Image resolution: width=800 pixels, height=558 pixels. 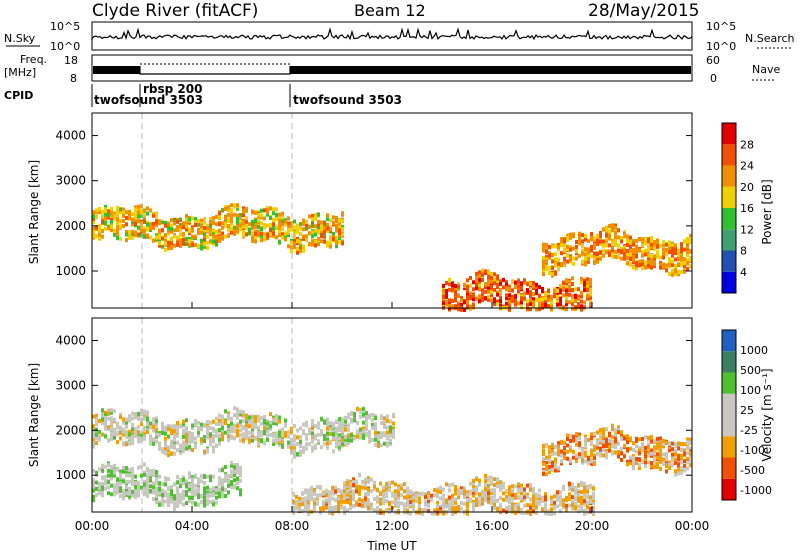 What do you see at coordinates (743, 272) in the screenshot?
I see `colorbar-tick-label: 4` at bounding box center [743, 272].